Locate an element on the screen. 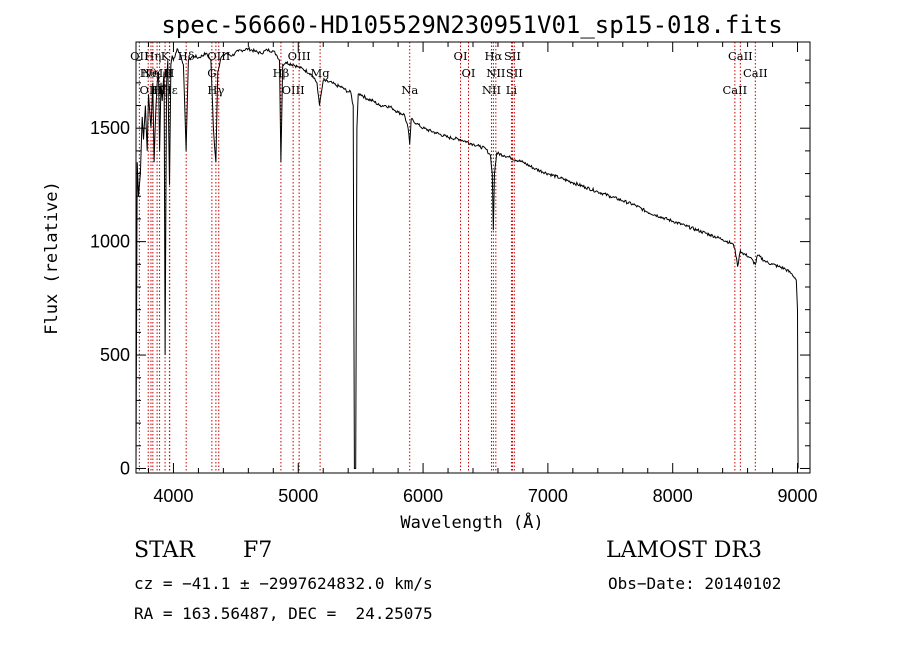 The height and width of the screenshot is (649, 900). coordinates: RA = 163.56487, DEC = 24.25075 is located at coordinates (283, 613).